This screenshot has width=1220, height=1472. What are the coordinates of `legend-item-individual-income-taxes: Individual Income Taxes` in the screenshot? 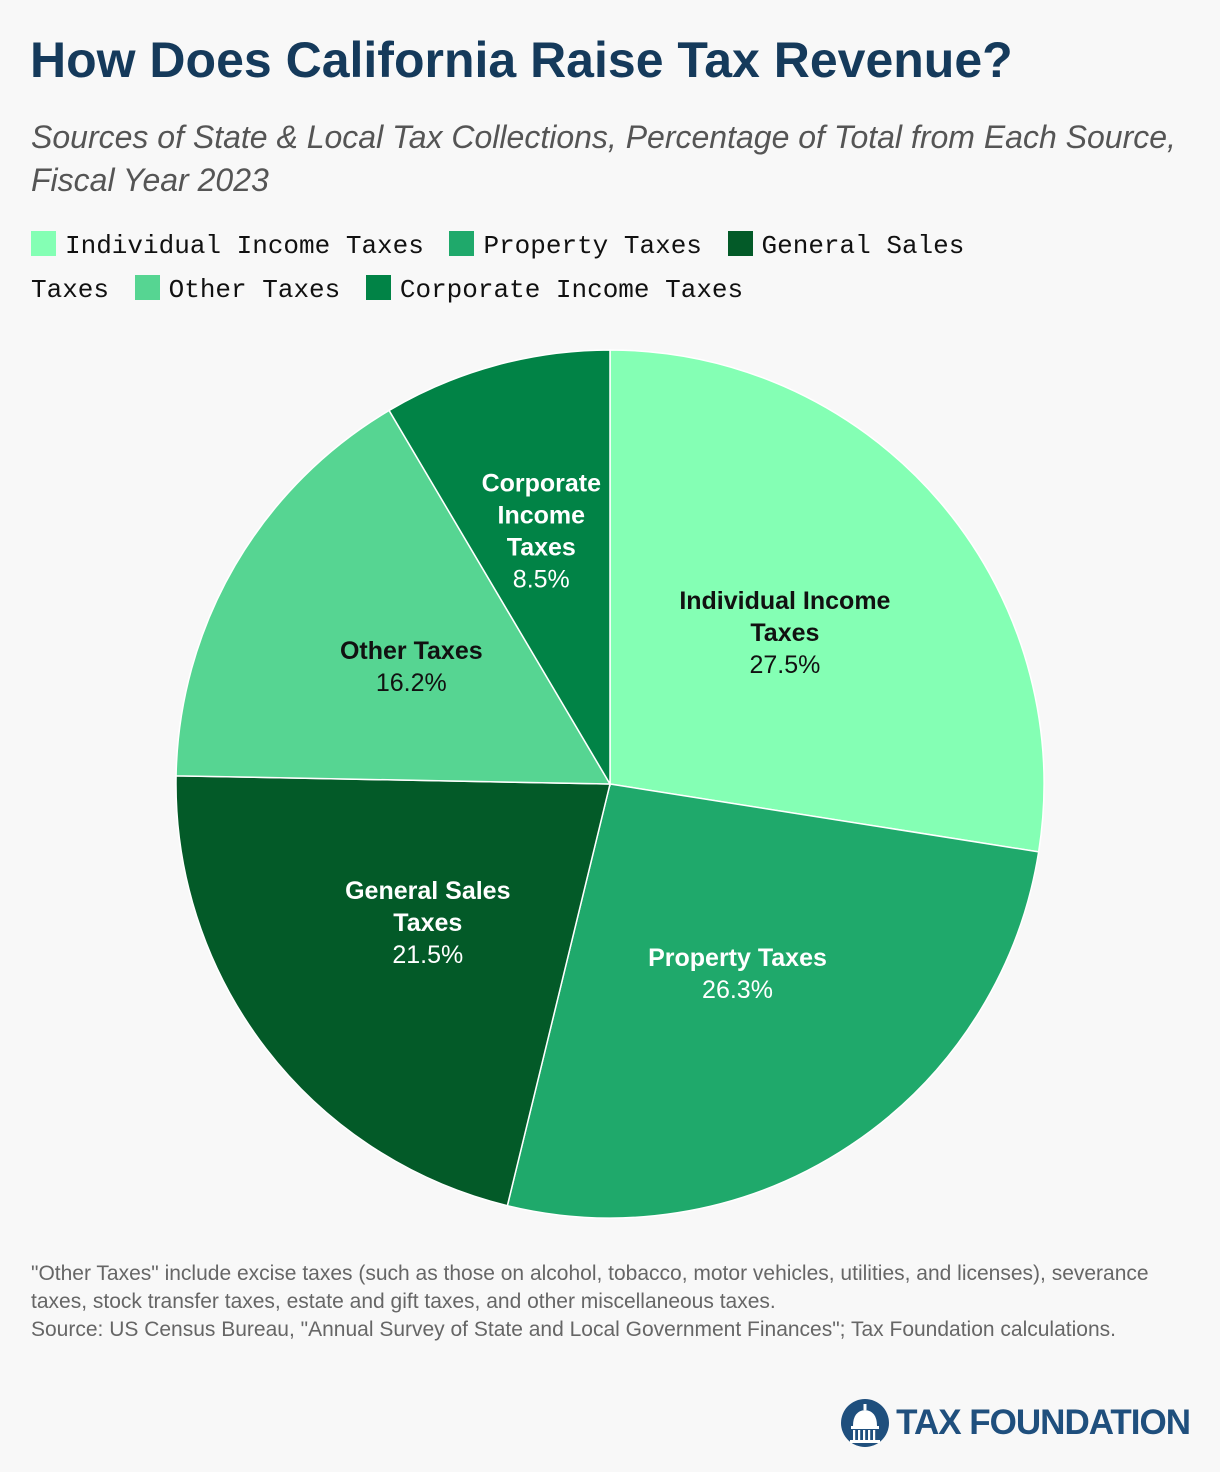 It's located at (227, 246).